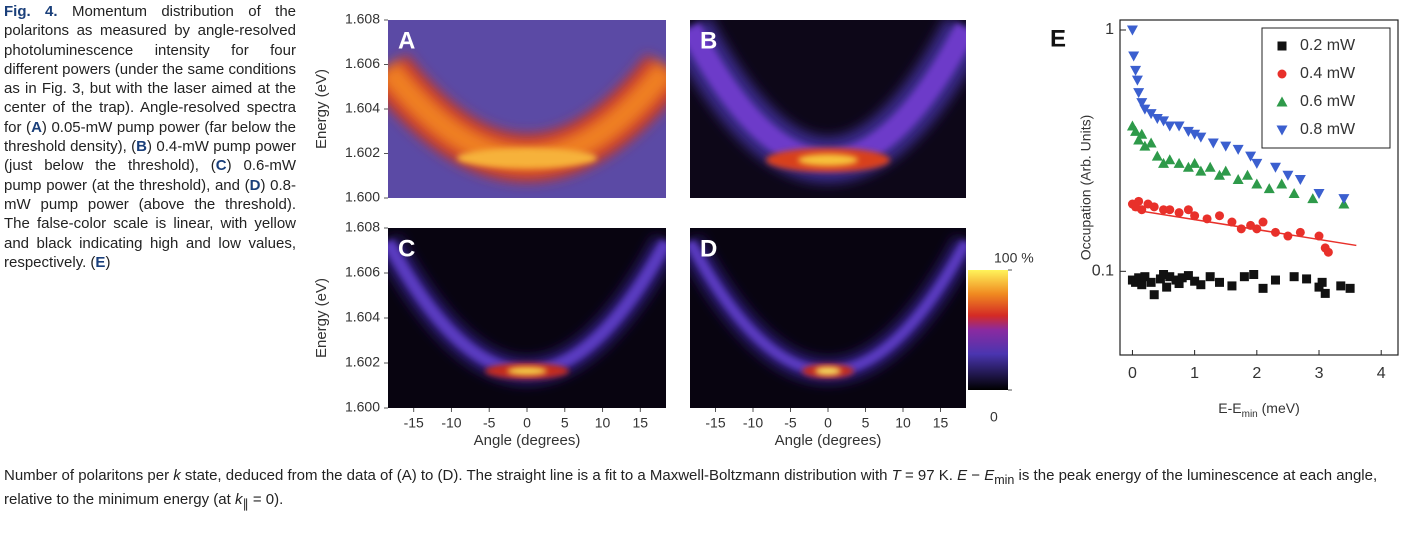 This screenshot has width=1406, height=537. Describe the element at coordinates (406, 40) in the screenshot. I see `panel-label: A` at that location.